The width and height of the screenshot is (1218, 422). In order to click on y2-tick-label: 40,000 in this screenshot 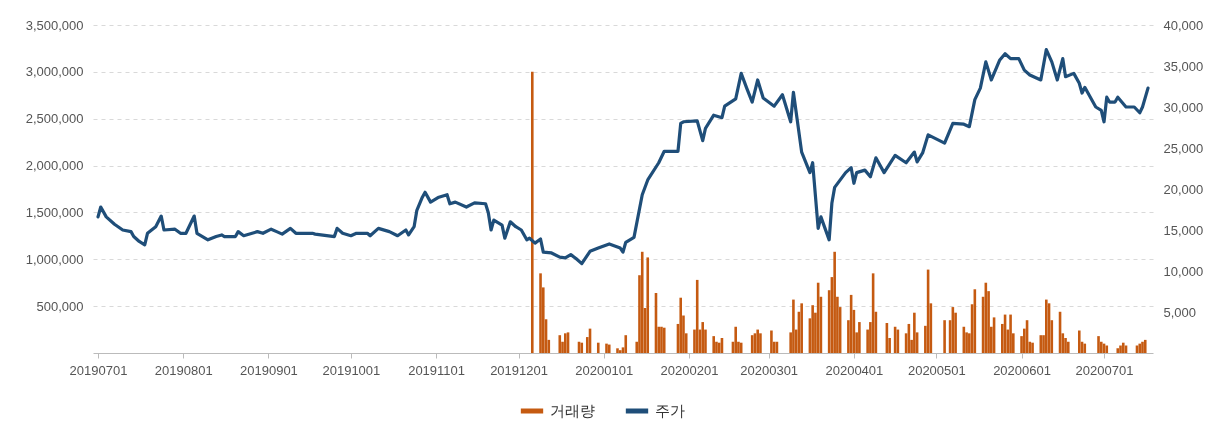, I will do `click(1183, 25)`.